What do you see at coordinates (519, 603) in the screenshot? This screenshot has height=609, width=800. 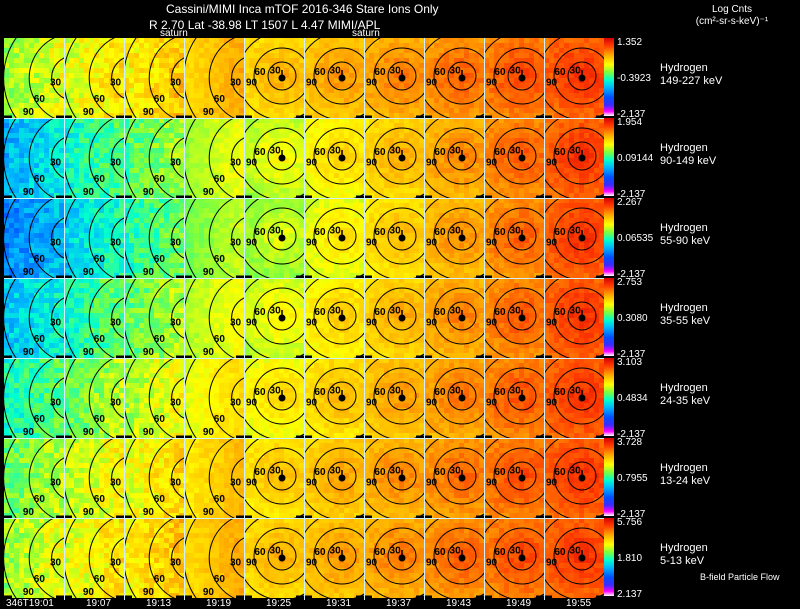 I see `time-label: 19:49` at bounding box center [519, 603].